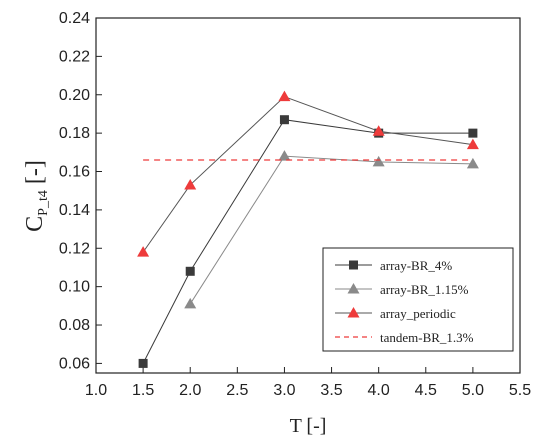 Image resolution: width=550 pixels, height=446 pixels. I want to click on y-axis-title-sub: P_t4, so click(43, 203).